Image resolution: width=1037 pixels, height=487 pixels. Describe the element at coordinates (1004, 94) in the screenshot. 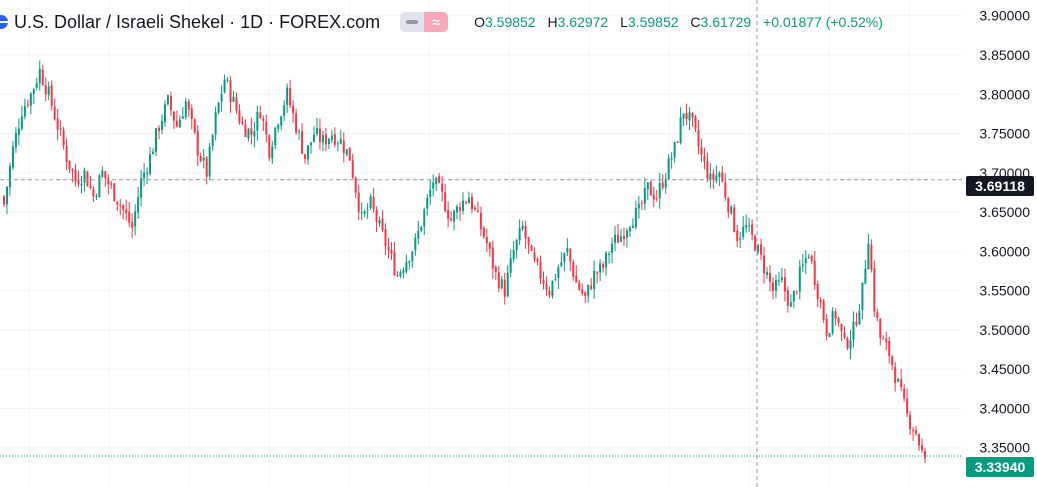

I see `price-tick-label: 3.80000` at that location.